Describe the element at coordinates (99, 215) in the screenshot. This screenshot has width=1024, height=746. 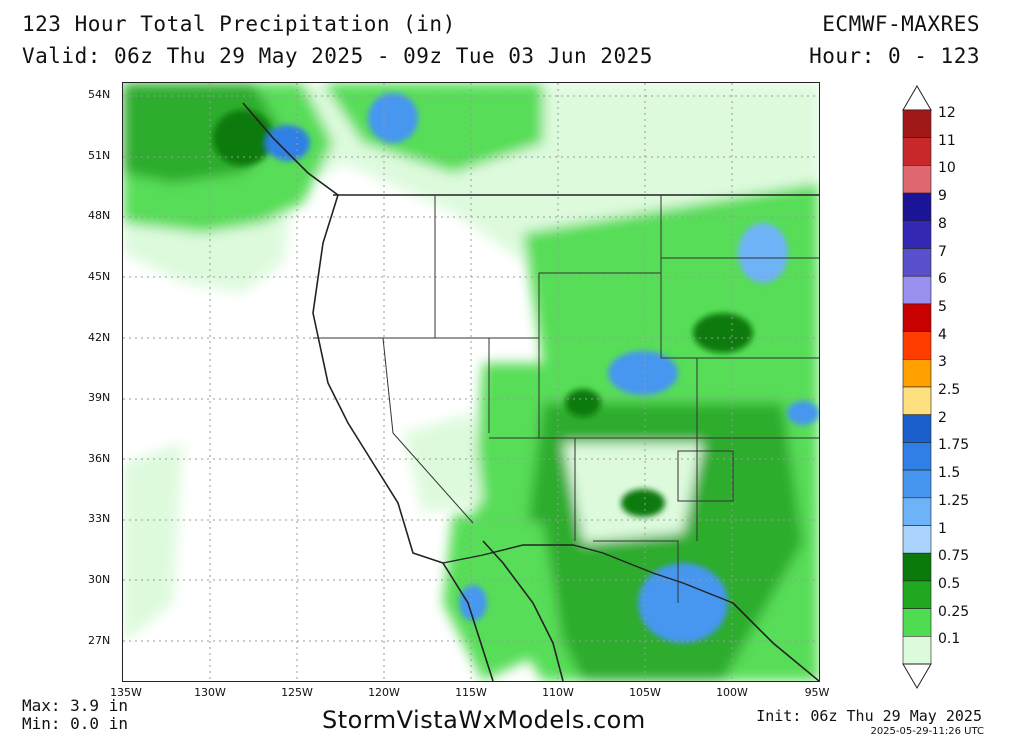
I see `lat-label-48: 48N` at that location.